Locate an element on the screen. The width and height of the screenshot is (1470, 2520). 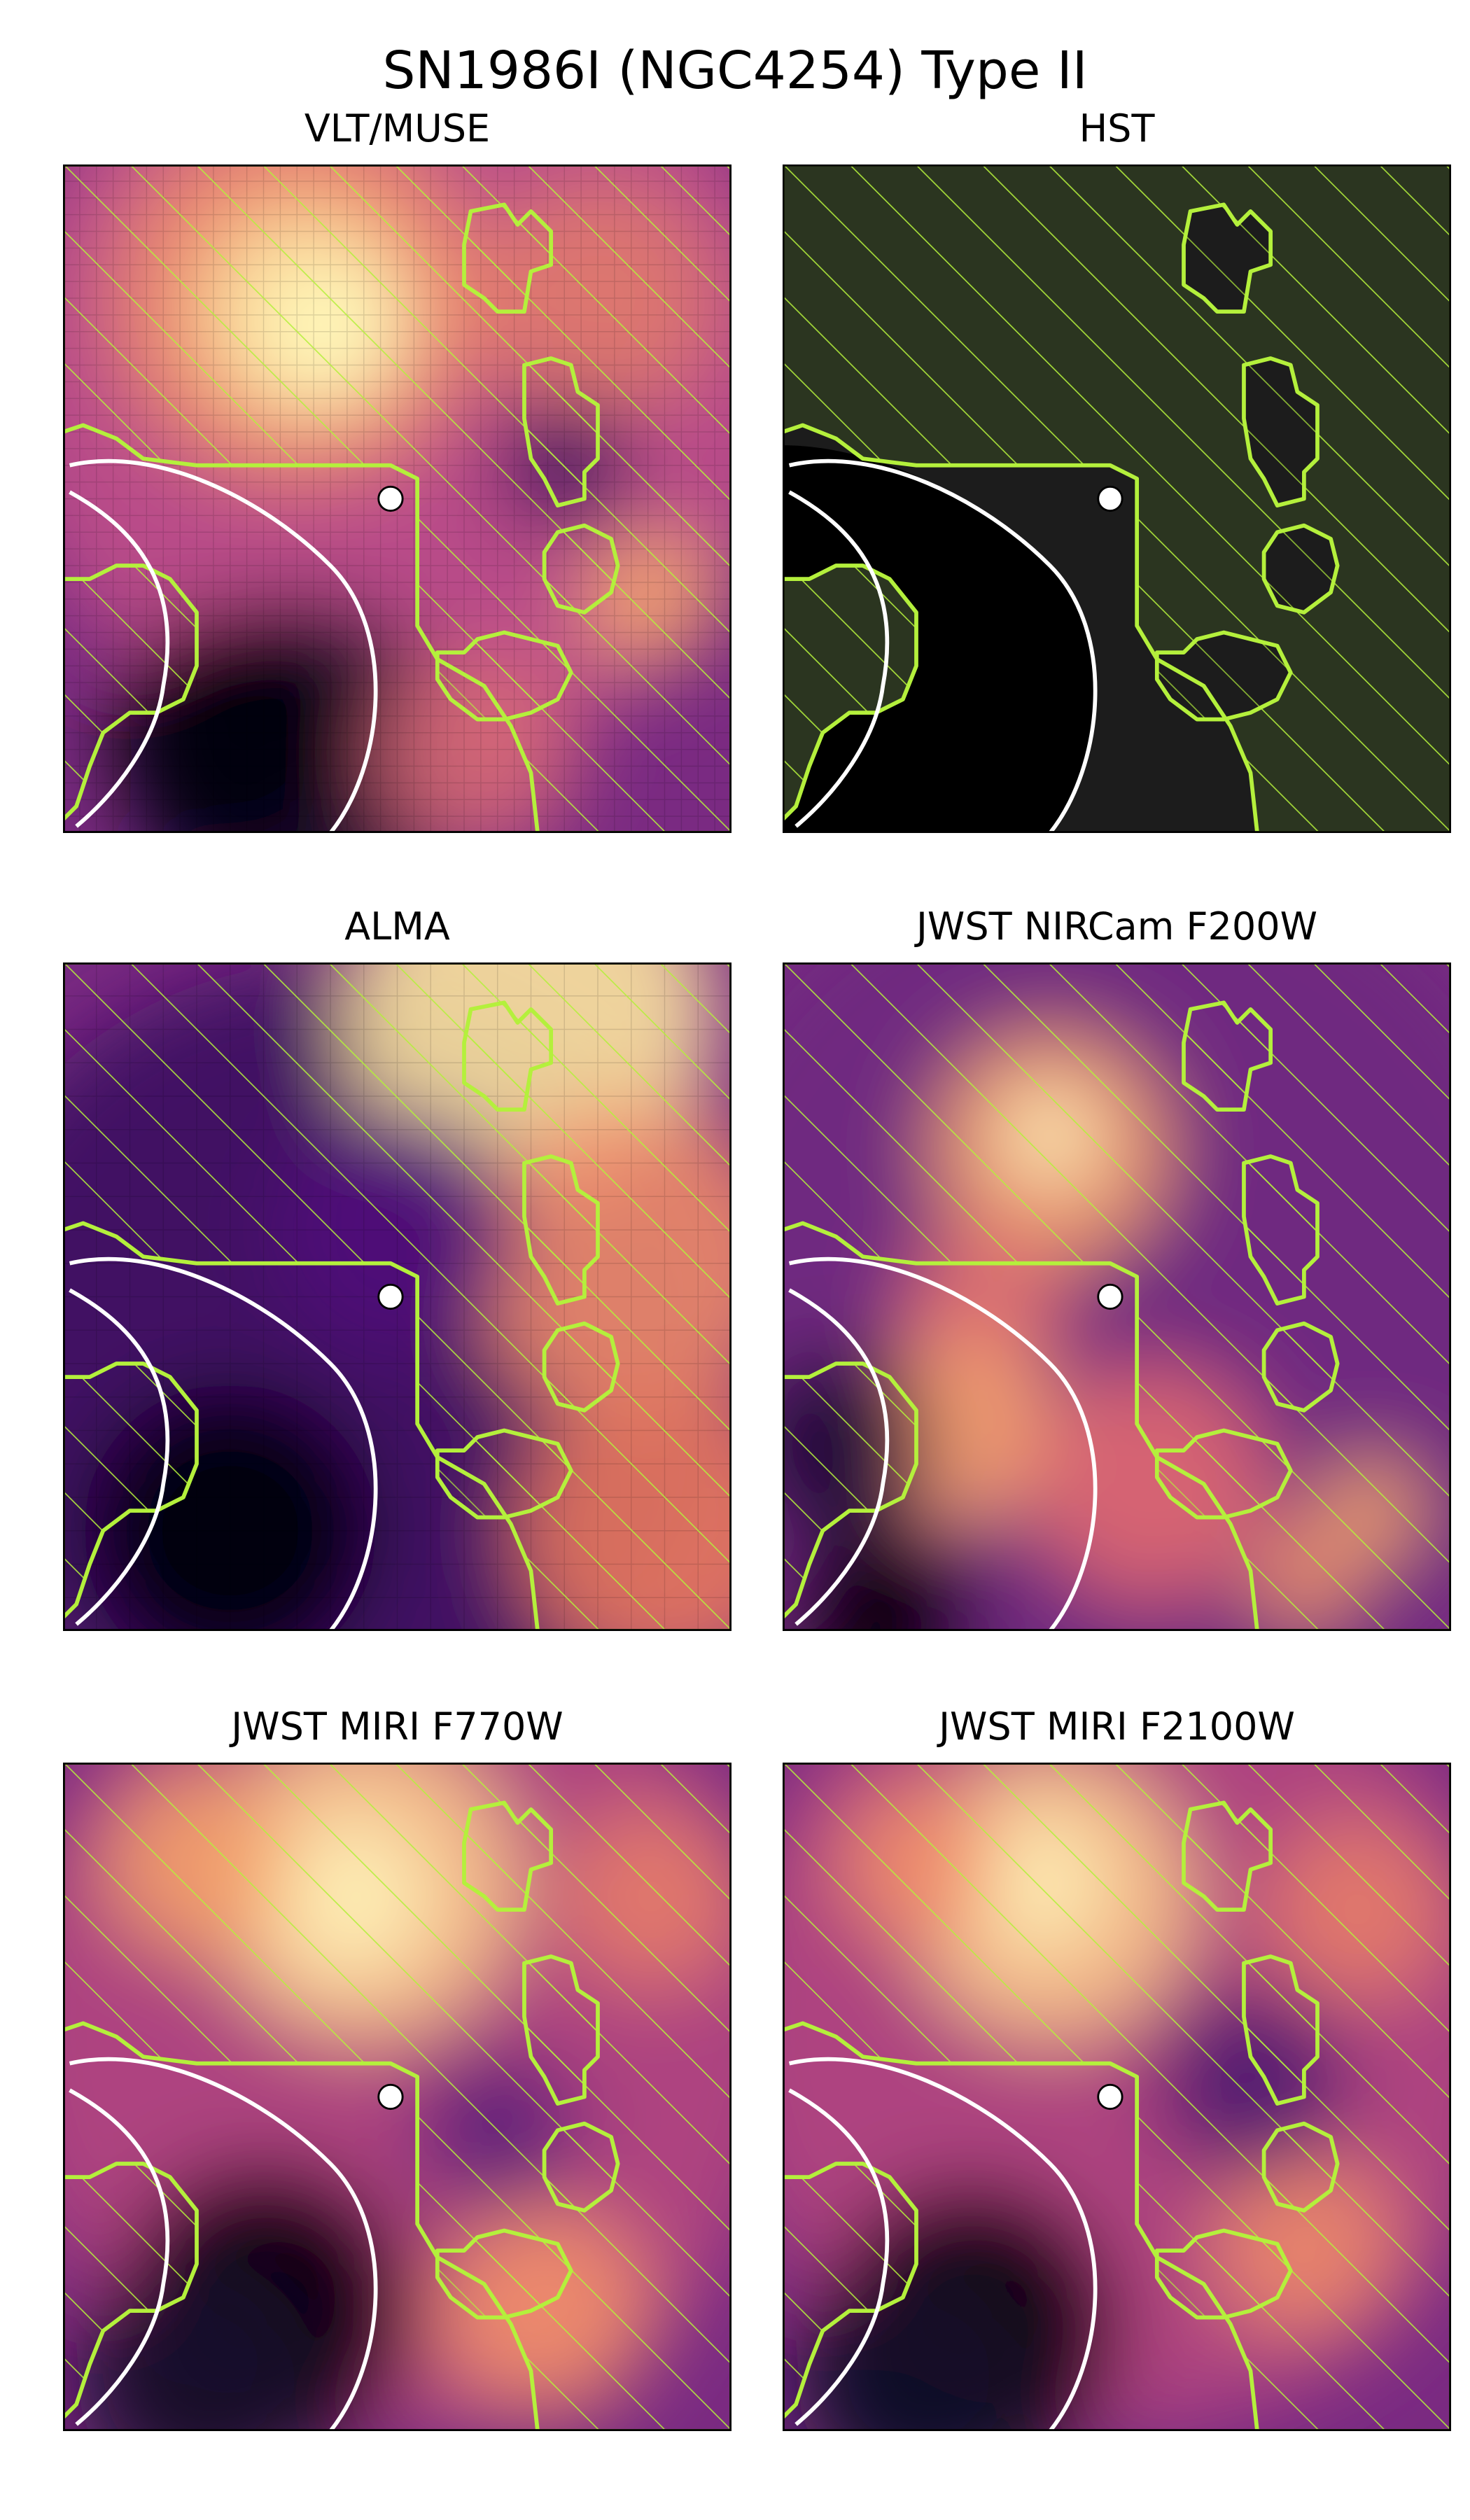
panel-title: JWST MIRI F2100W is located at coordinates (1117, 1726).